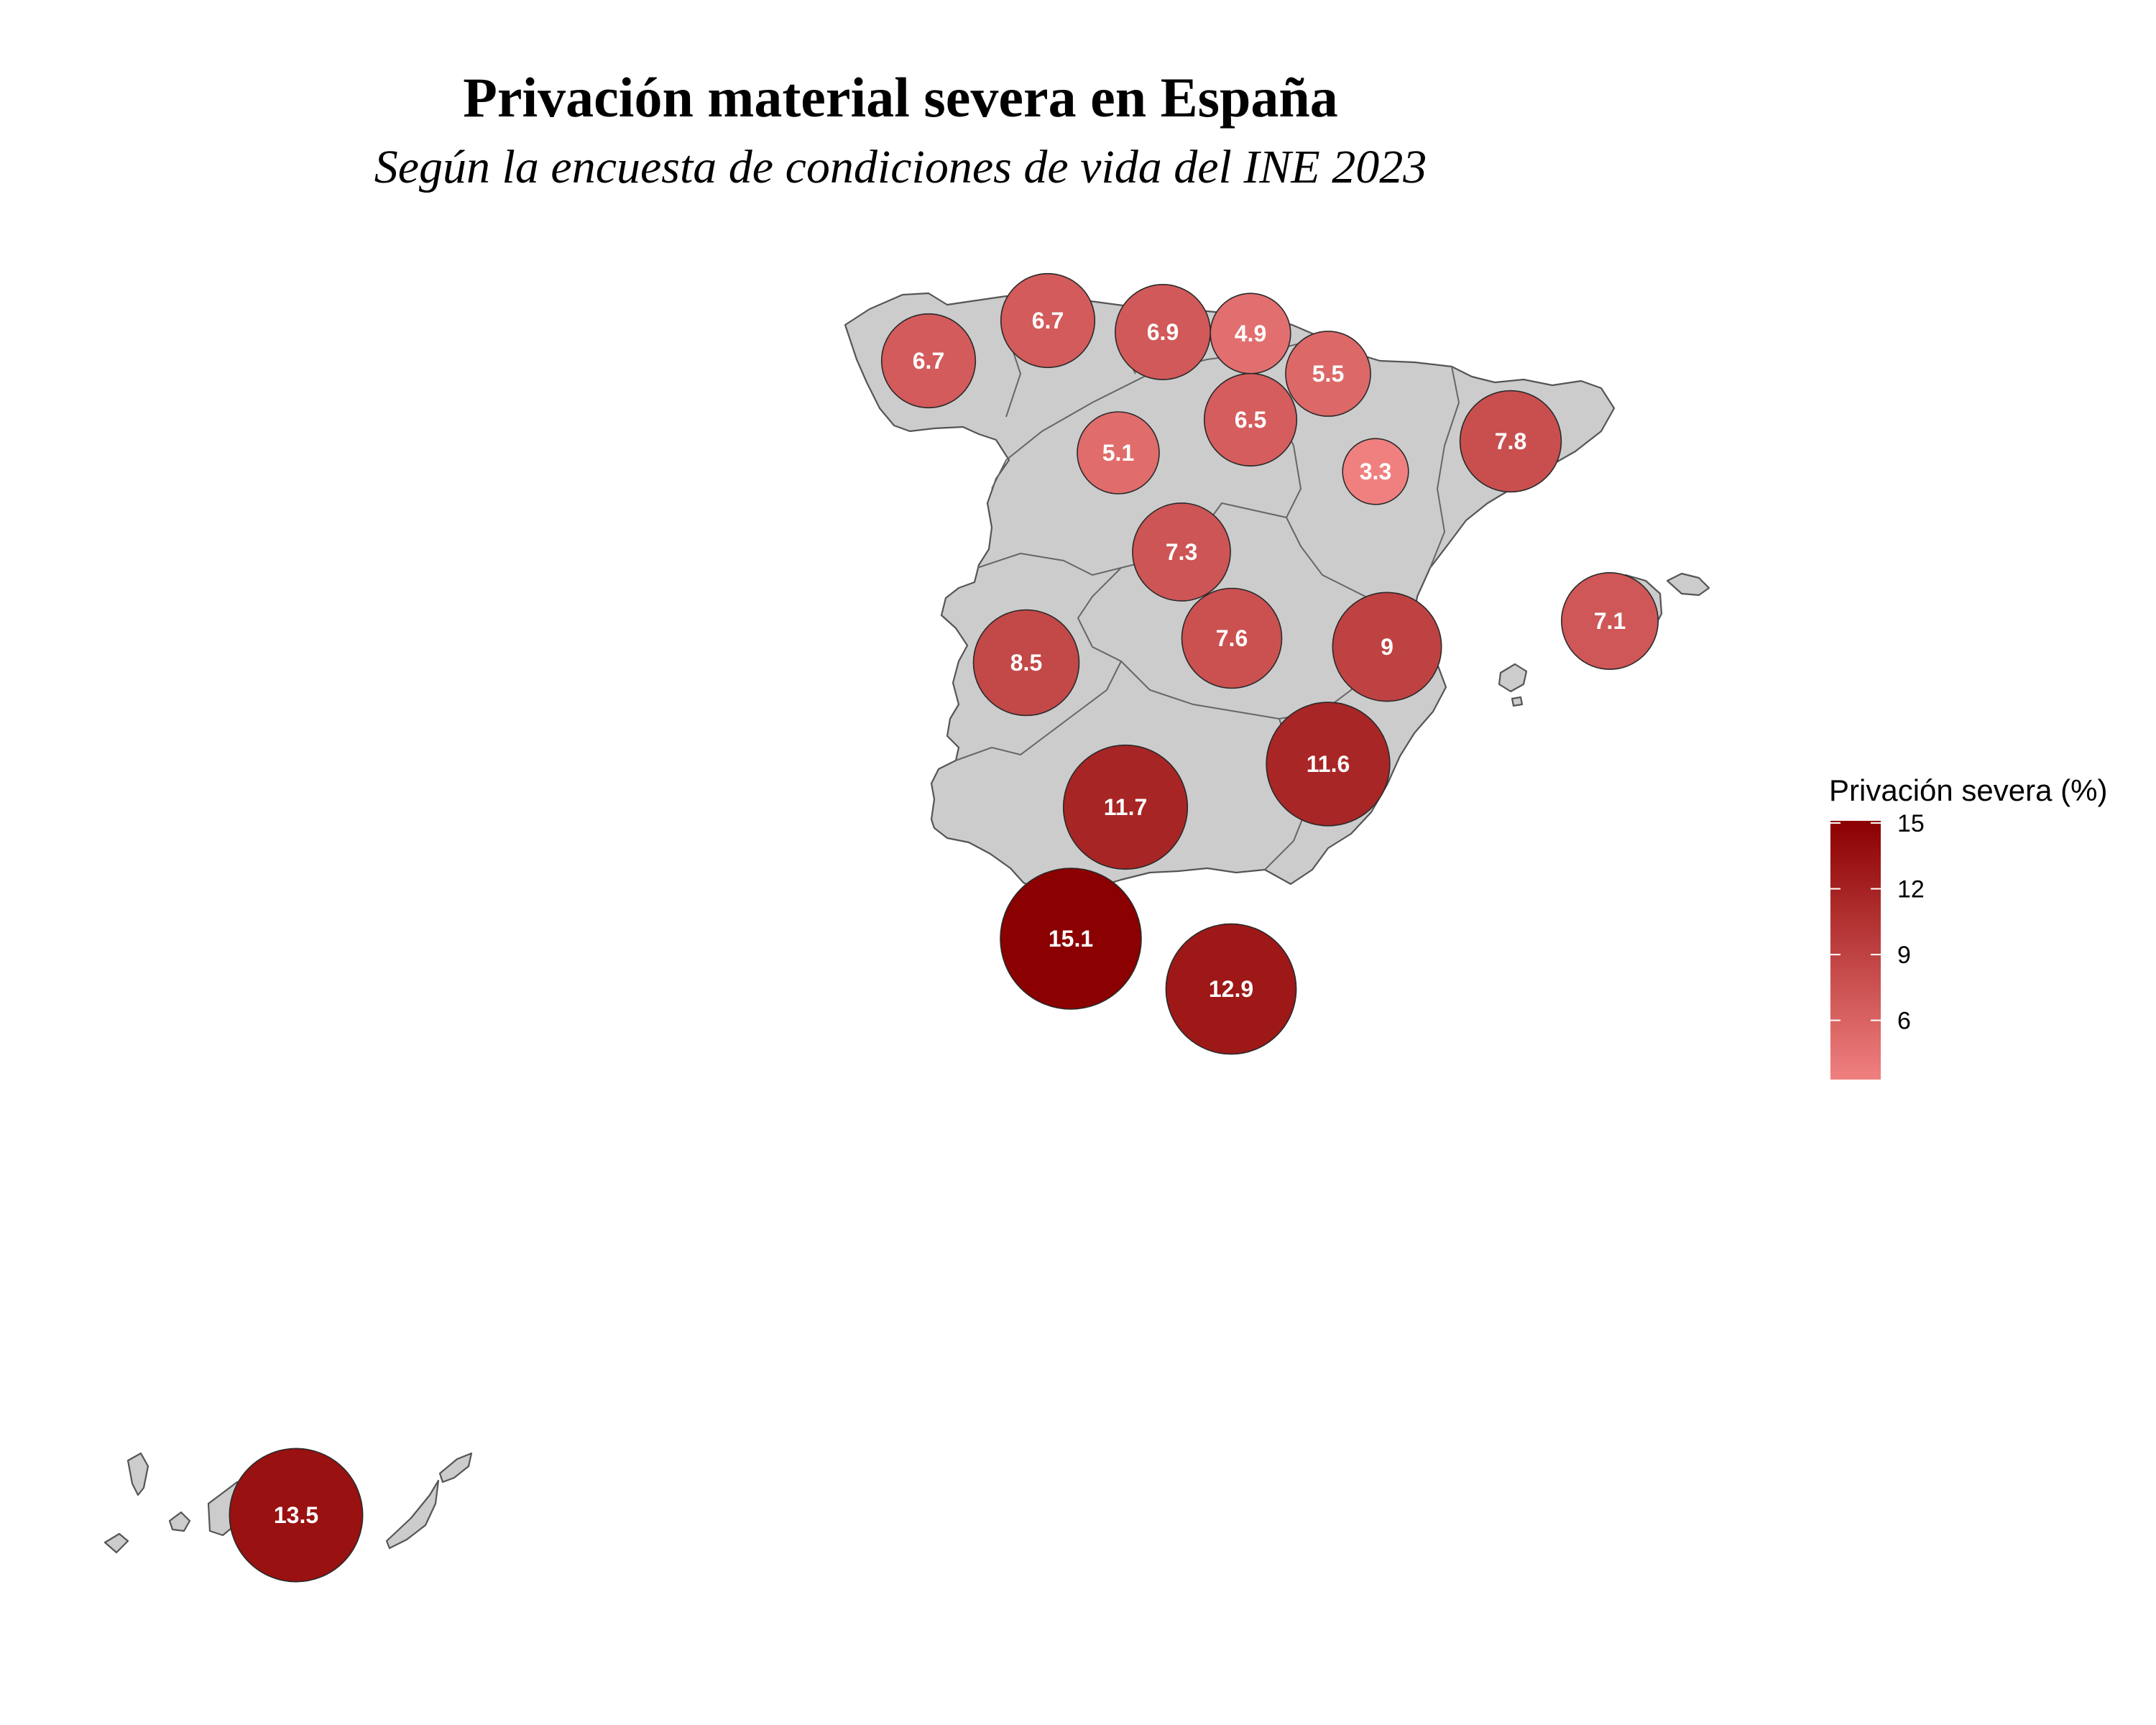 The width and height of the screenshot is (2156, 1725). I want to click on data-bubble: 11.7, so click(1126, 807).